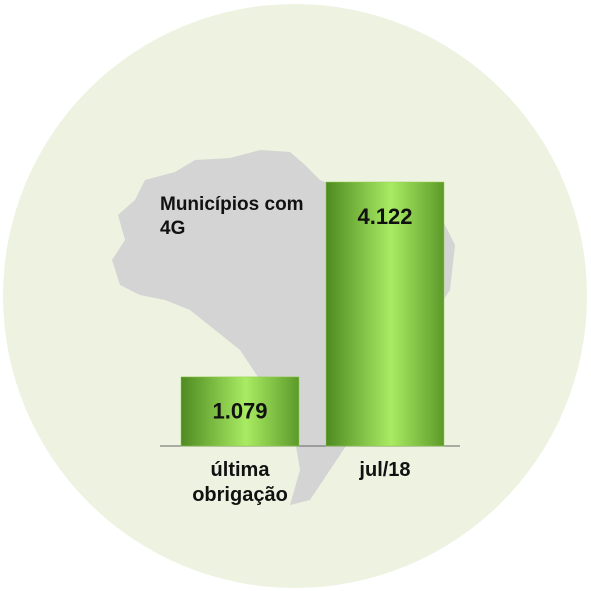 The width and height of the screenshot is (591, 591). Describe the element at coordinates (240, 482) in the screenshot. I see `x-tick-label: última obrigação` at that location.